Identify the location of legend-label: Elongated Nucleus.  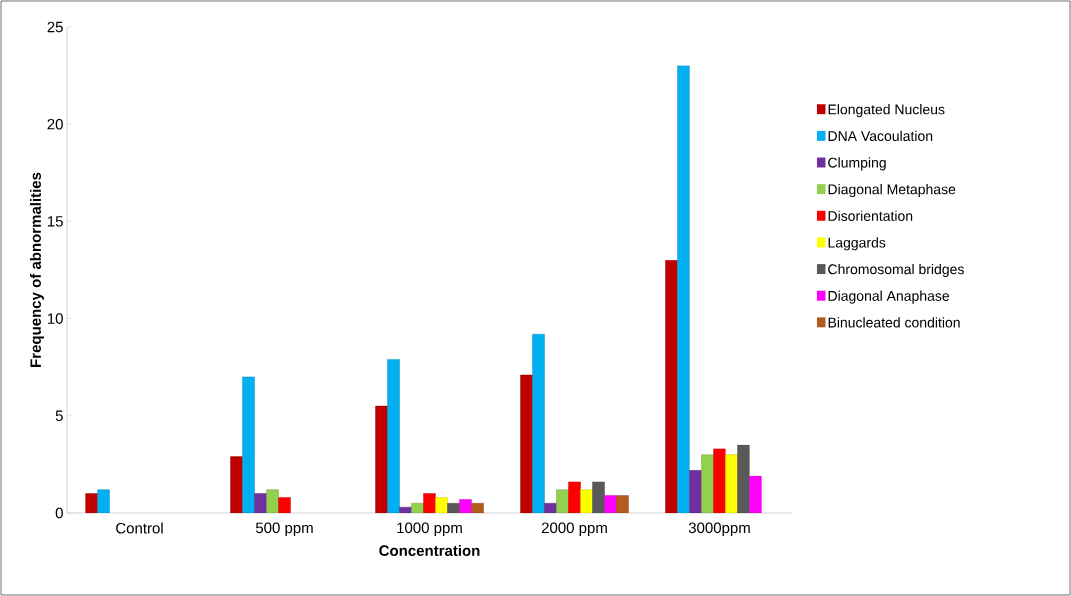
(886, 111).